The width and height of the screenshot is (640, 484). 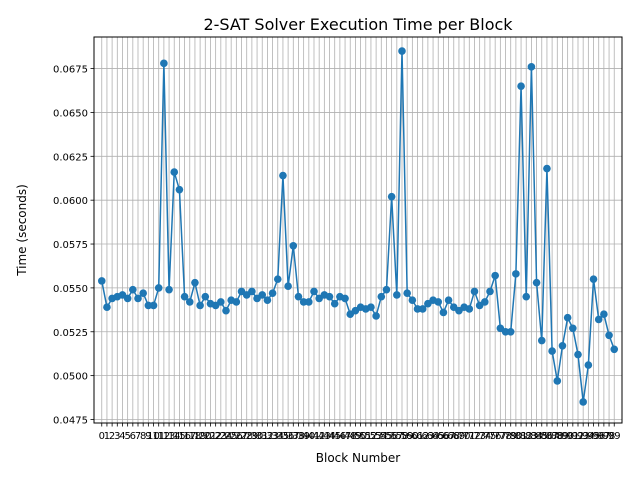 I want to click on x-tick-label: 7, so click(x=138, y=436).